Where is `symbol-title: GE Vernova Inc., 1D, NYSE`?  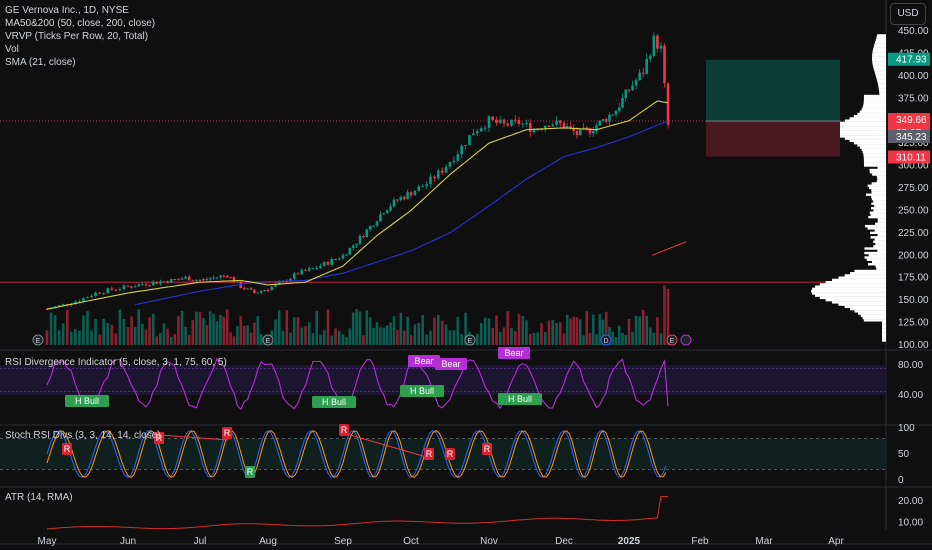 symbol-title: GE Vernova Inc., 1D, NYSE is located at coordinates (80, 10).